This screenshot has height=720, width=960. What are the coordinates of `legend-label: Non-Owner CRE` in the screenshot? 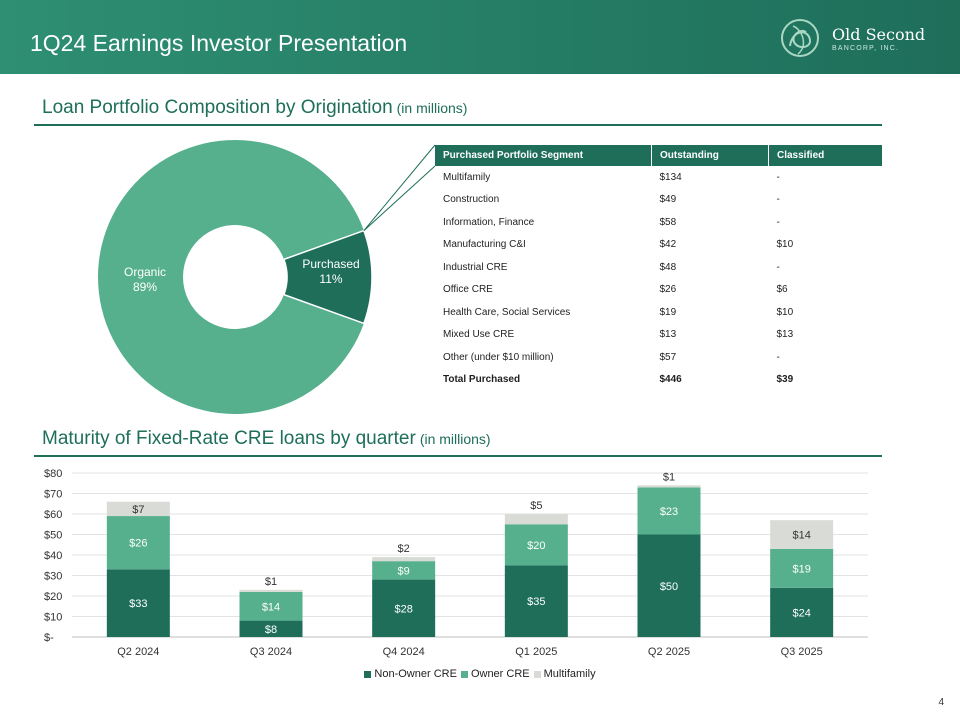 It's located at (415, 674).